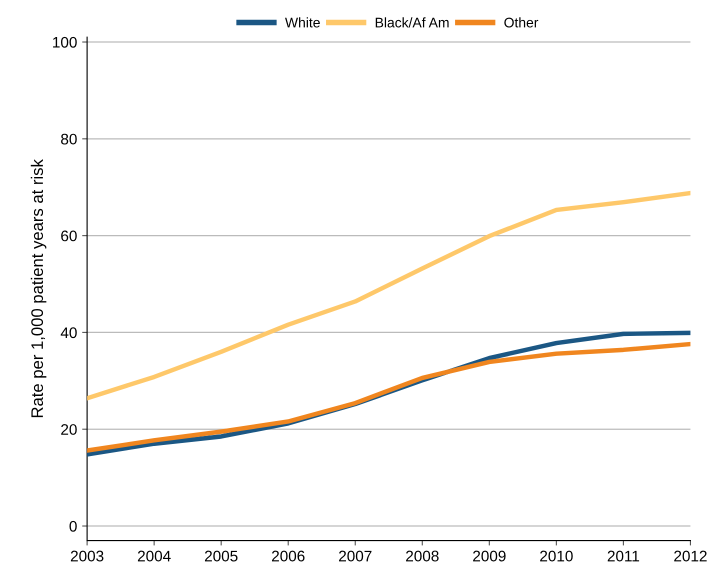 This screenshot has width=714, height=572. Describe the element at coordinates (355, 556) in the screenshot. I see `x-tick-label: 2007` at that location.